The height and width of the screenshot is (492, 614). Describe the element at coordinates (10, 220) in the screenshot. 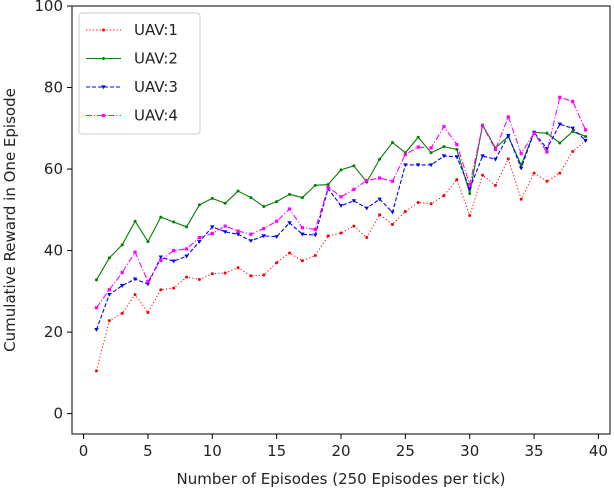

I see `y-axis-label: Cumulative Reward in One Episode` at that location.